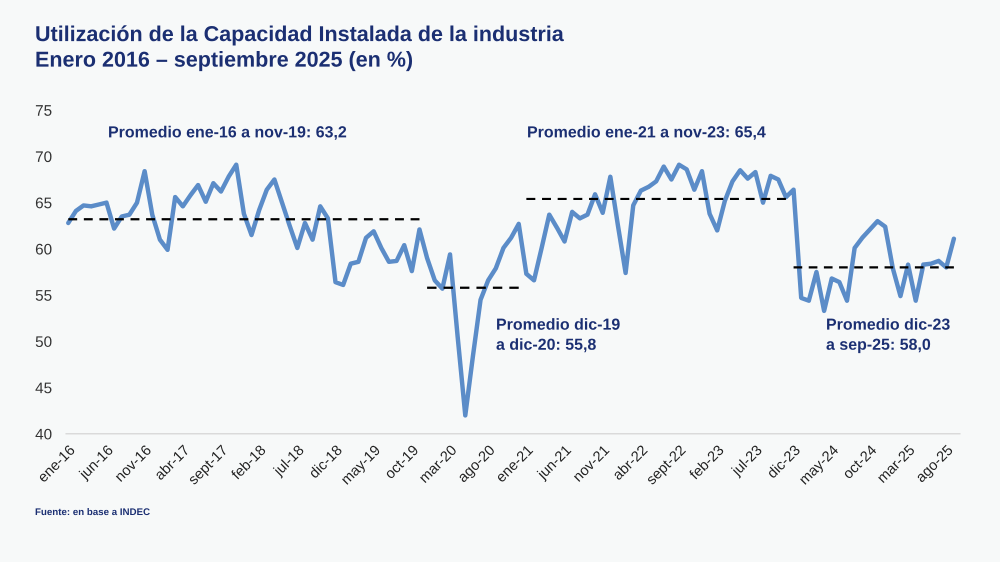  I want to click on y-tick-label: 70, so click(44, 156).